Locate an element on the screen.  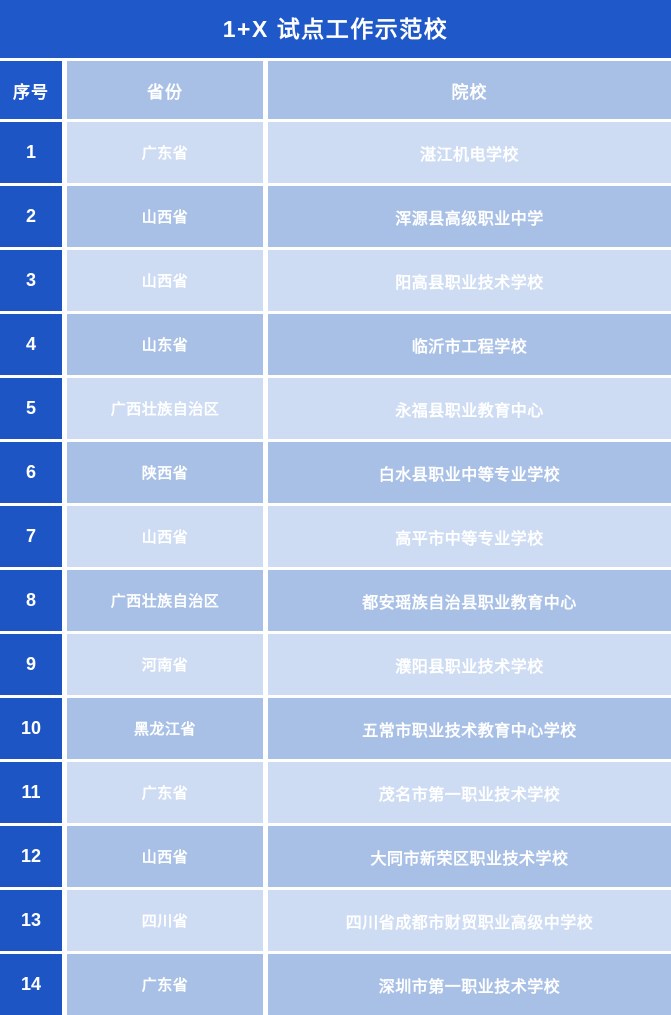
header-top-separator is located at coordinates (335, 59).